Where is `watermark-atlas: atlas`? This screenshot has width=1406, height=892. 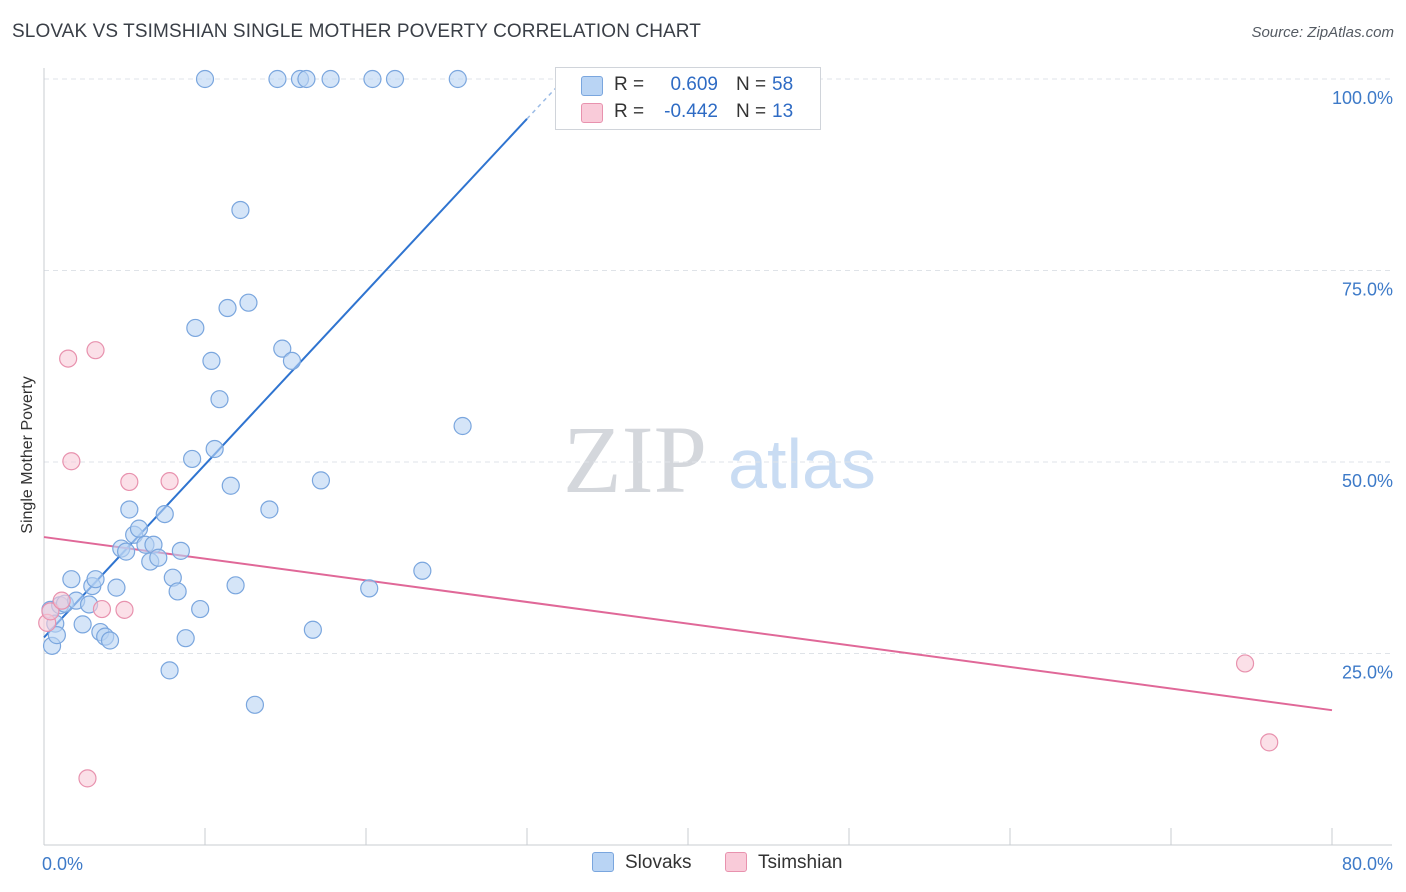
watermark-atlas: atlas is located at coordinates (802, 464).